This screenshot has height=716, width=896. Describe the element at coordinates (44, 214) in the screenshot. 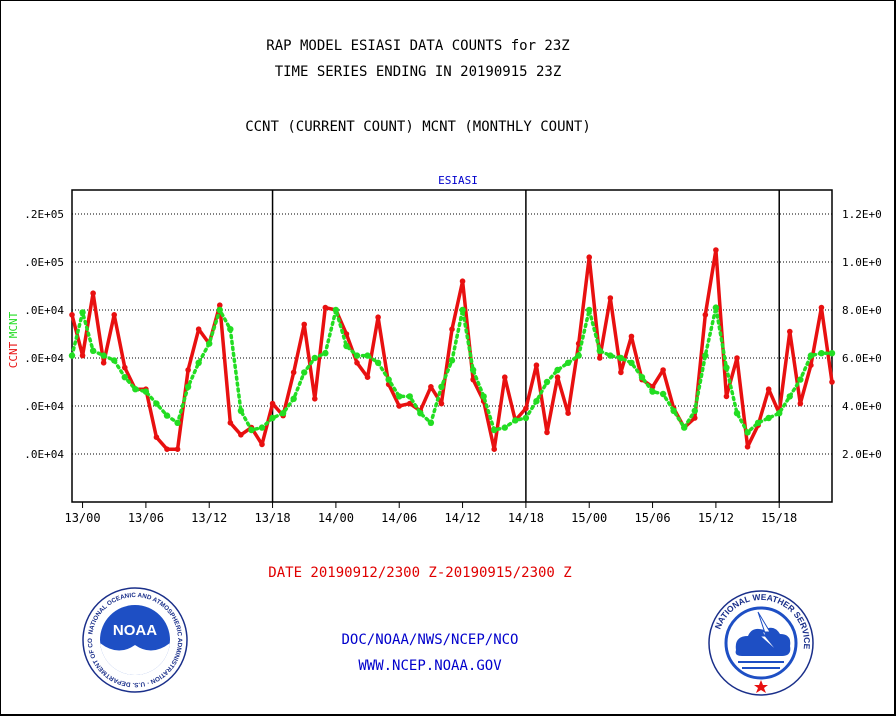

I see `y-tick-label-left: .2E+05` at that location.